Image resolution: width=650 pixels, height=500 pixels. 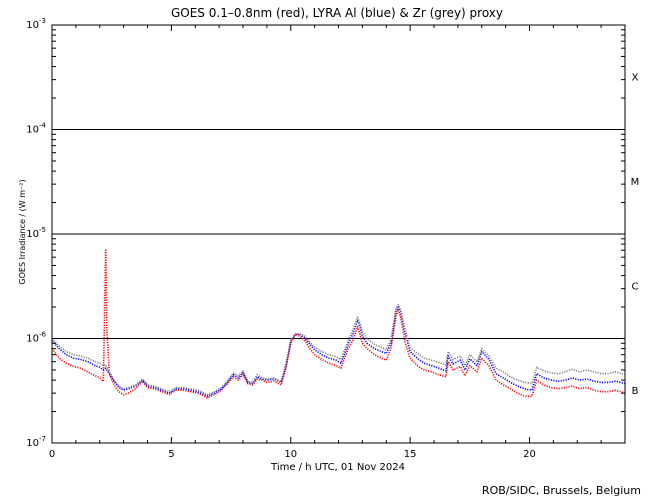 I want to click on flare-class-label: B, so click(x=635, y=391).